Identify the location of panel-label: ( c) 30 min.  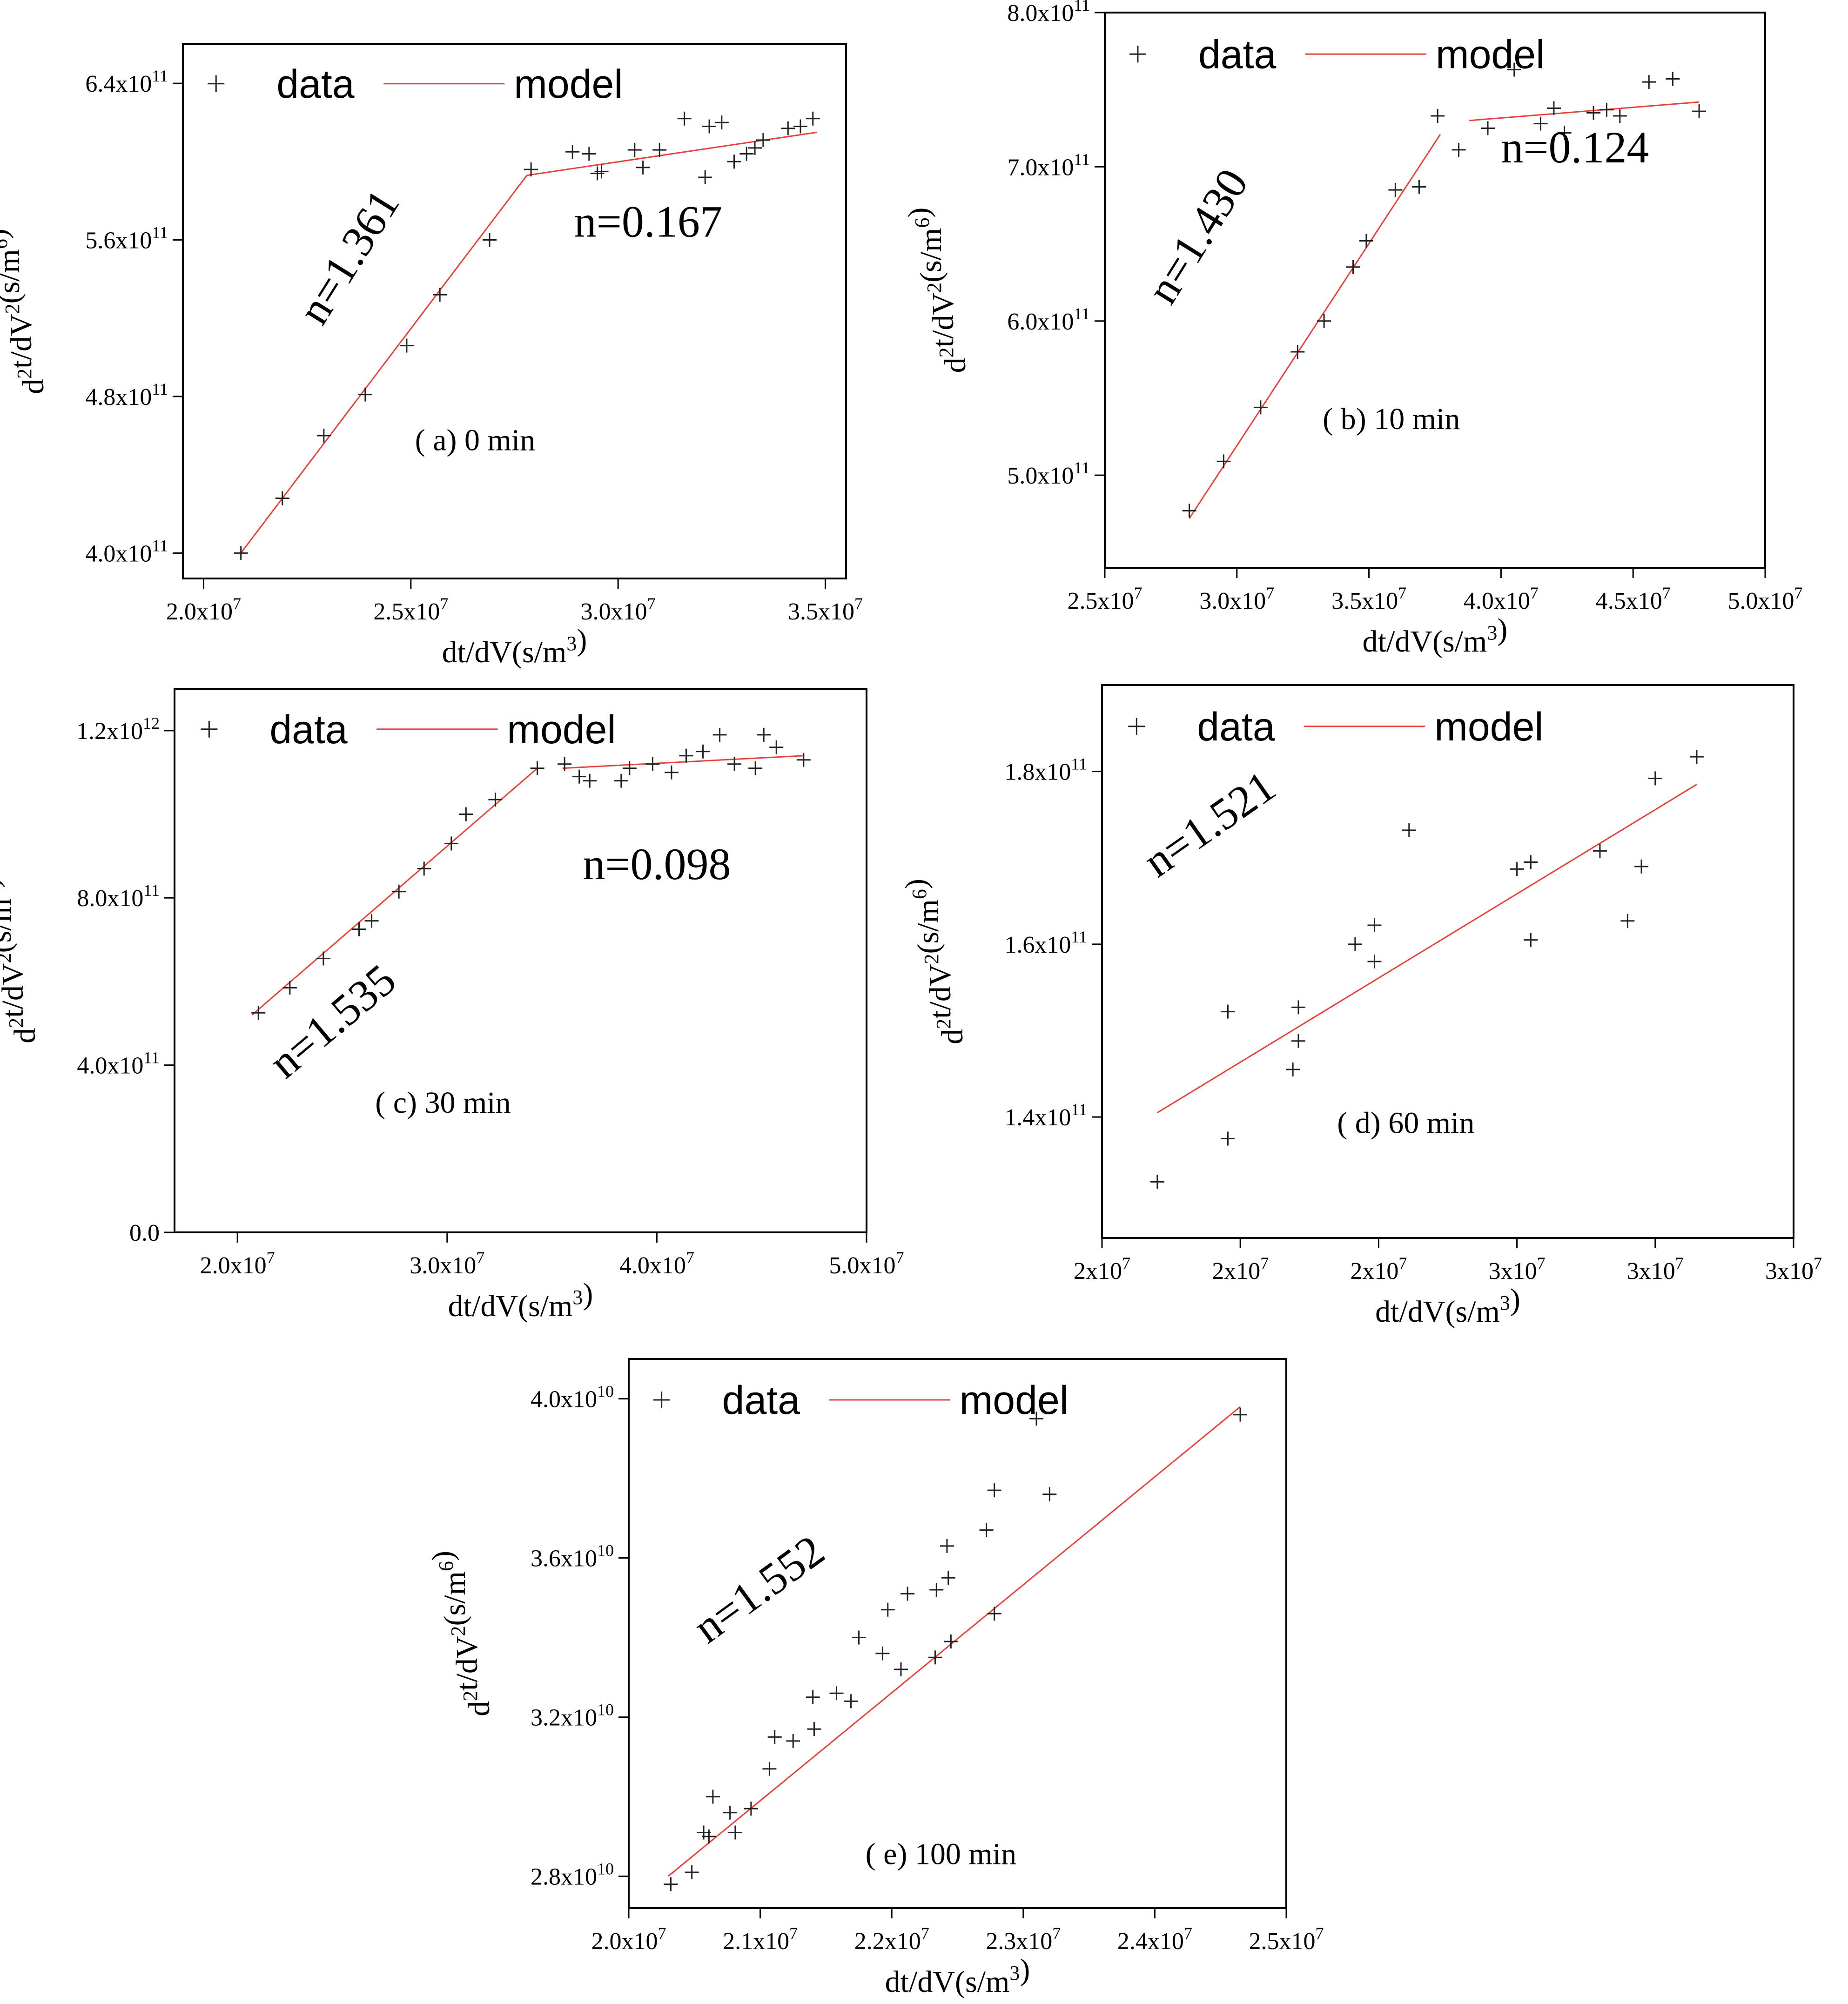
(443, 1103).